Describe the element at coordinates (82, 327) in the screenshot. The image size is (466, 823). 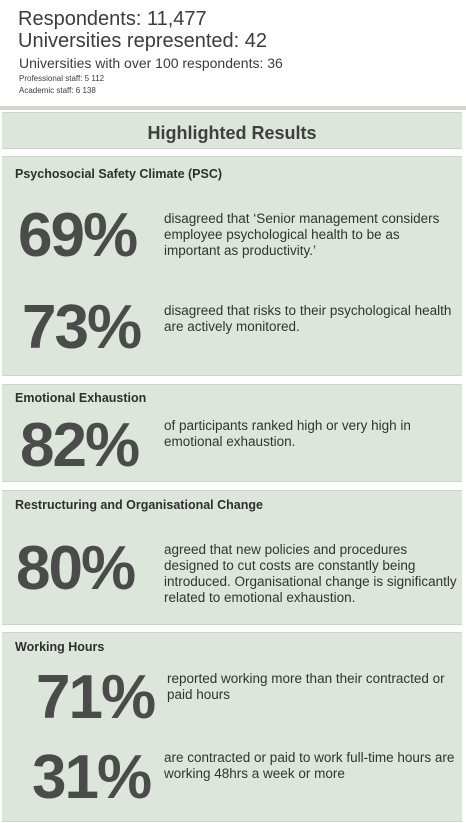
I see `stat-percentage: 73%` at that location.